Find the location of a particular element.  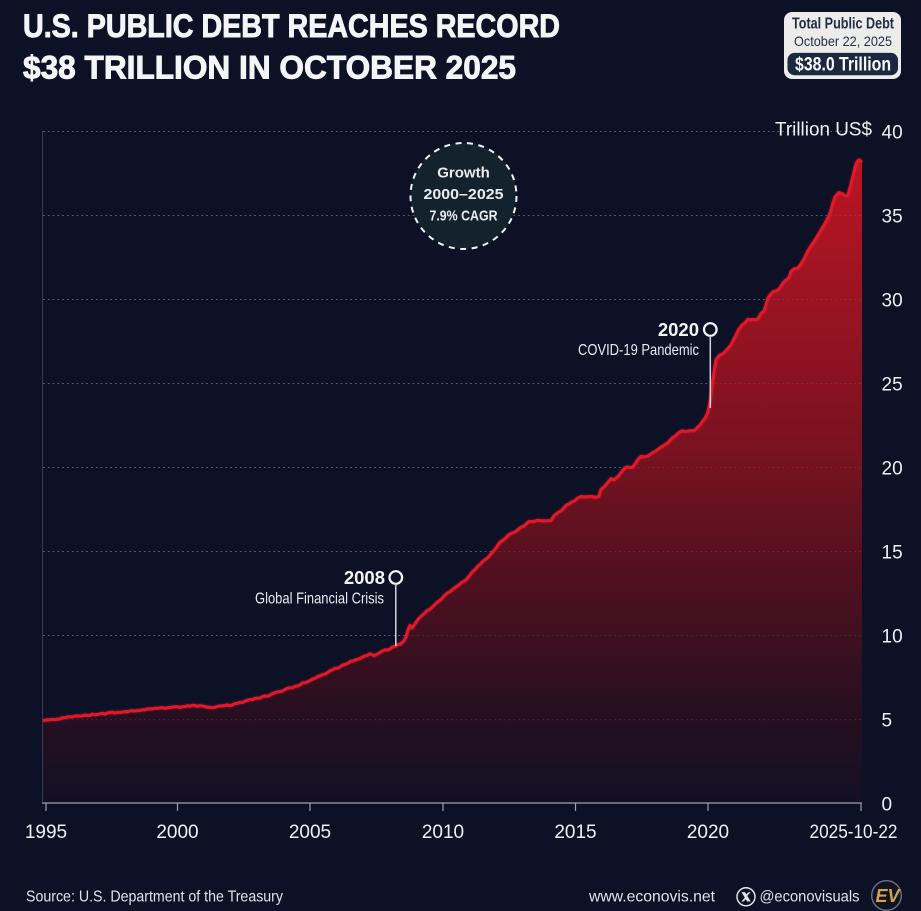

svg-text: 40 is located at coordinates (892, 132).